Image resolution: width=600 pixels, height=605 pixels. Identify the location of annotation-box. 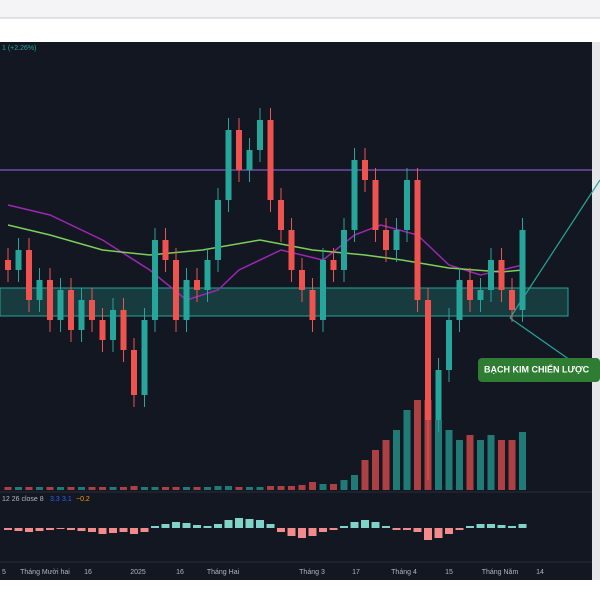
(539, 370).